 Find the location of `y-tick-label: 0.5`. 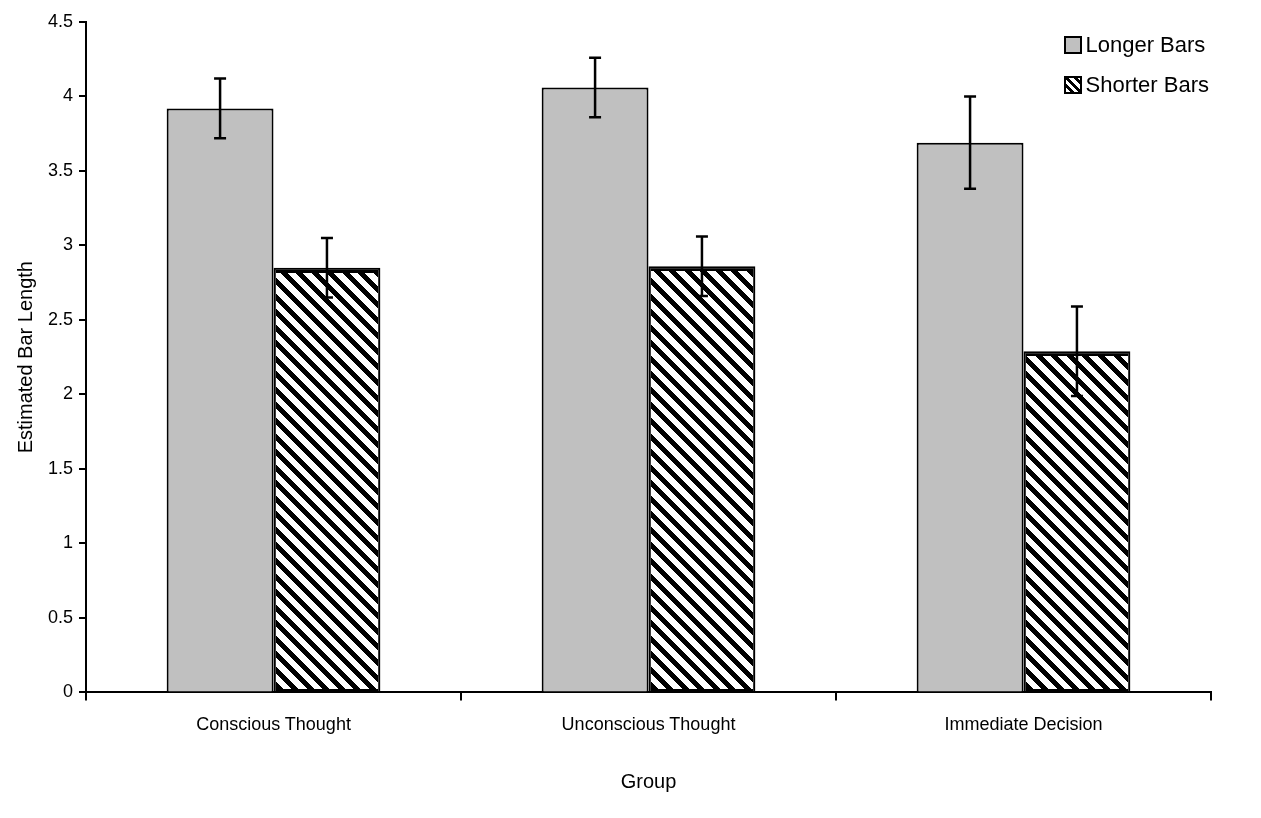

y-tick-label: 0.5 is located at coordinates (60, 616).